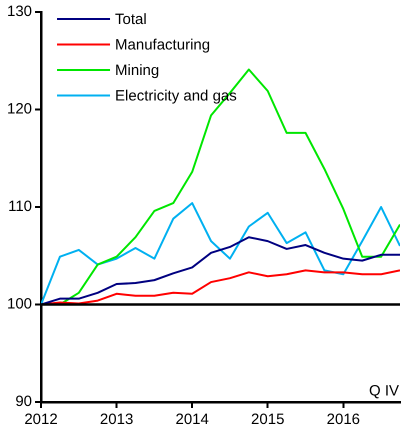 This screenshot has height=434, width=401. Describe the element at coordinates (267, 419) in the screenshot. I see `x-tick-label: 2015` at that location.